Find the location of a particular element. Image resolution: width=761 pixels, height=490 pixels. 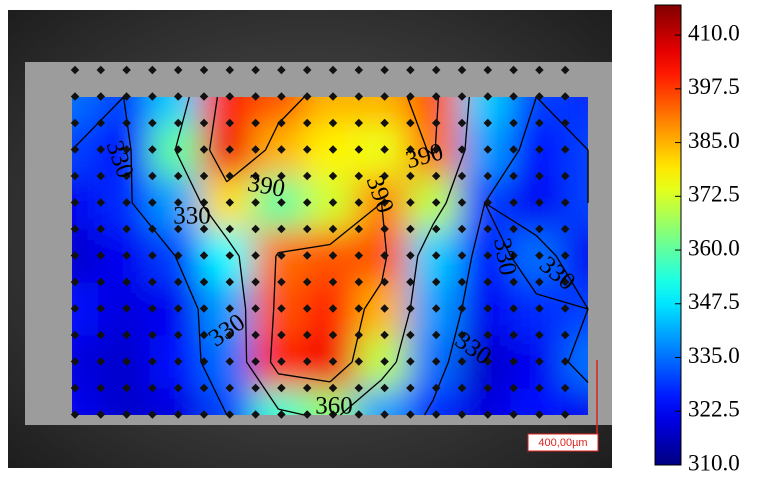

tick-label: 360.0 is located at coordinates (714, 247).